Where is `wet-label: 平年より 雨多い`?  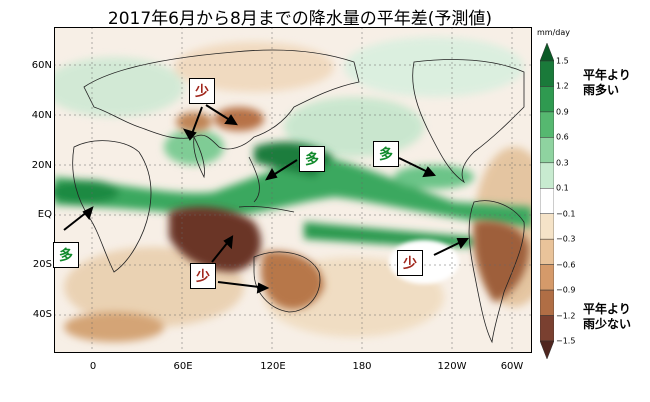
wet-label: 平年より 雨多い is located at coordinates (616, 83).